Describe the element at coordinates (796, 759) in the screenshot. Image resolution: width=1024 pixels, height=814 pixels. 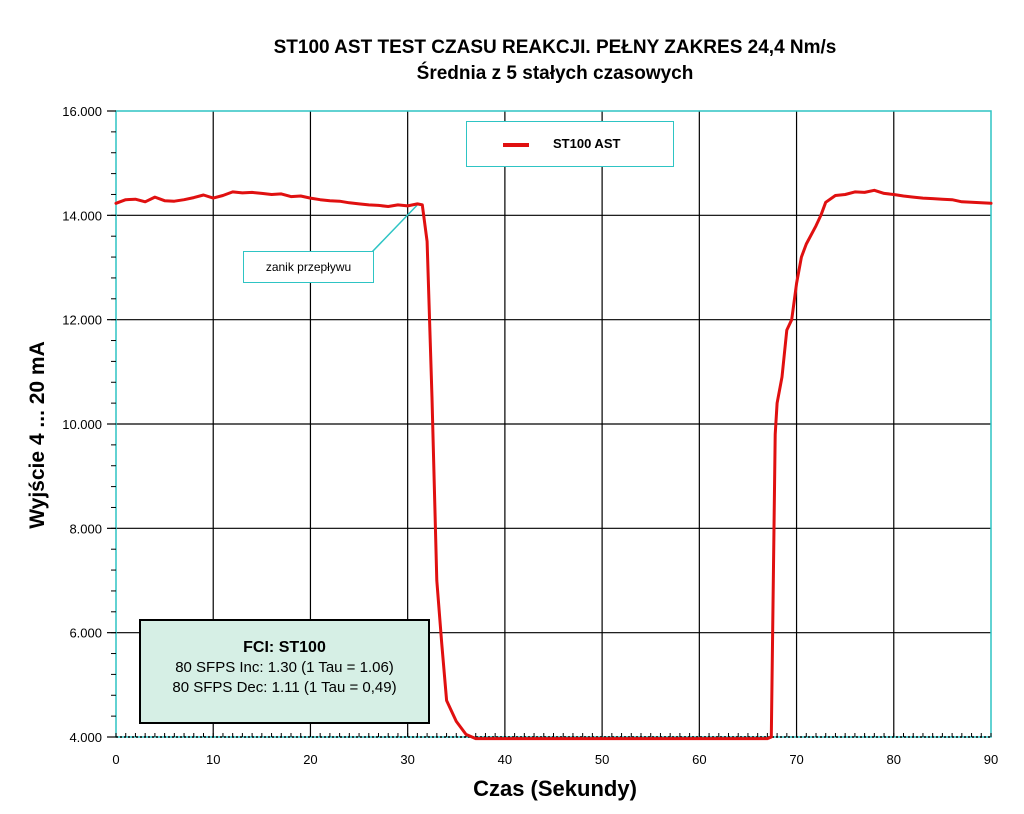
I see `x-tick-label: 70` at that location.